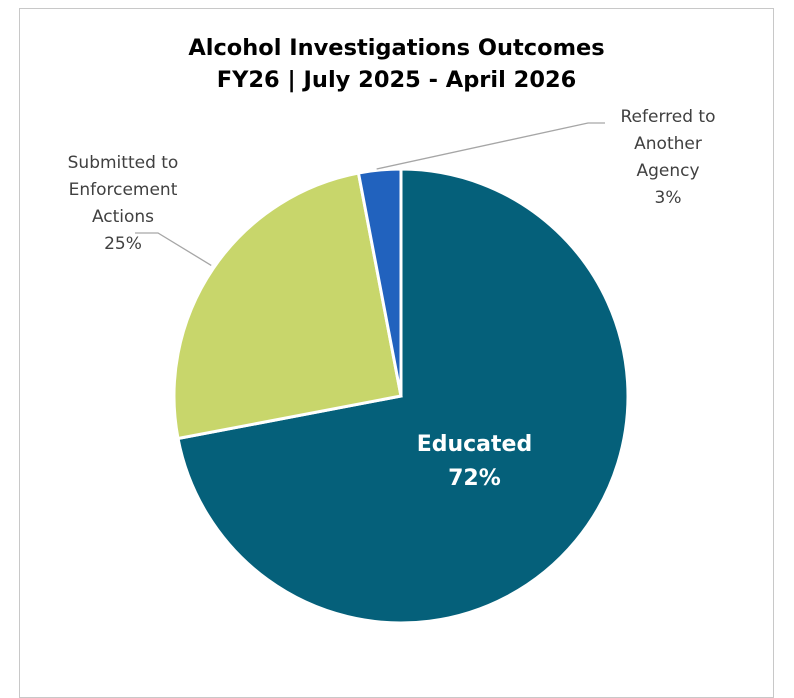 This screenshot has height=698, width=794. Describe the element at coordinates (123, 190) in the screenshot. I see `slice-label: Enforcement` at that location.